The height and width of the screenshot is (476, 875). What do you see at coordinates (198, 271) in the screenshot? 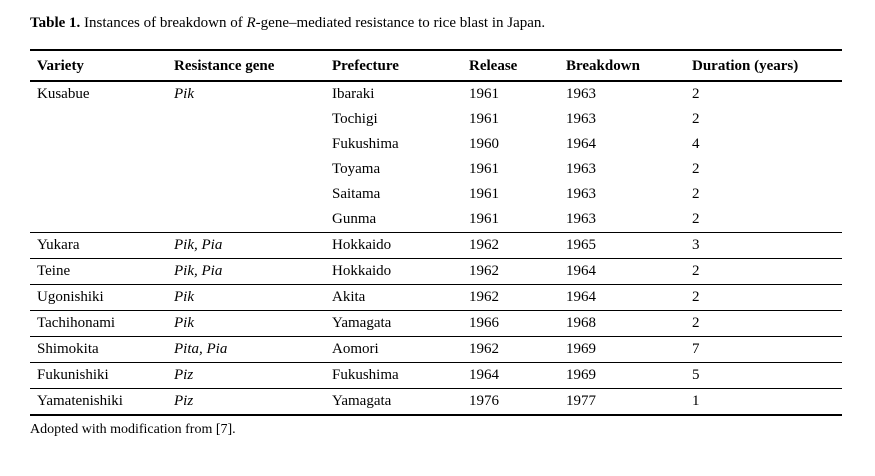
I see `cell-resistance-gene: Pik, Pia` at bounding box center [198, 271].